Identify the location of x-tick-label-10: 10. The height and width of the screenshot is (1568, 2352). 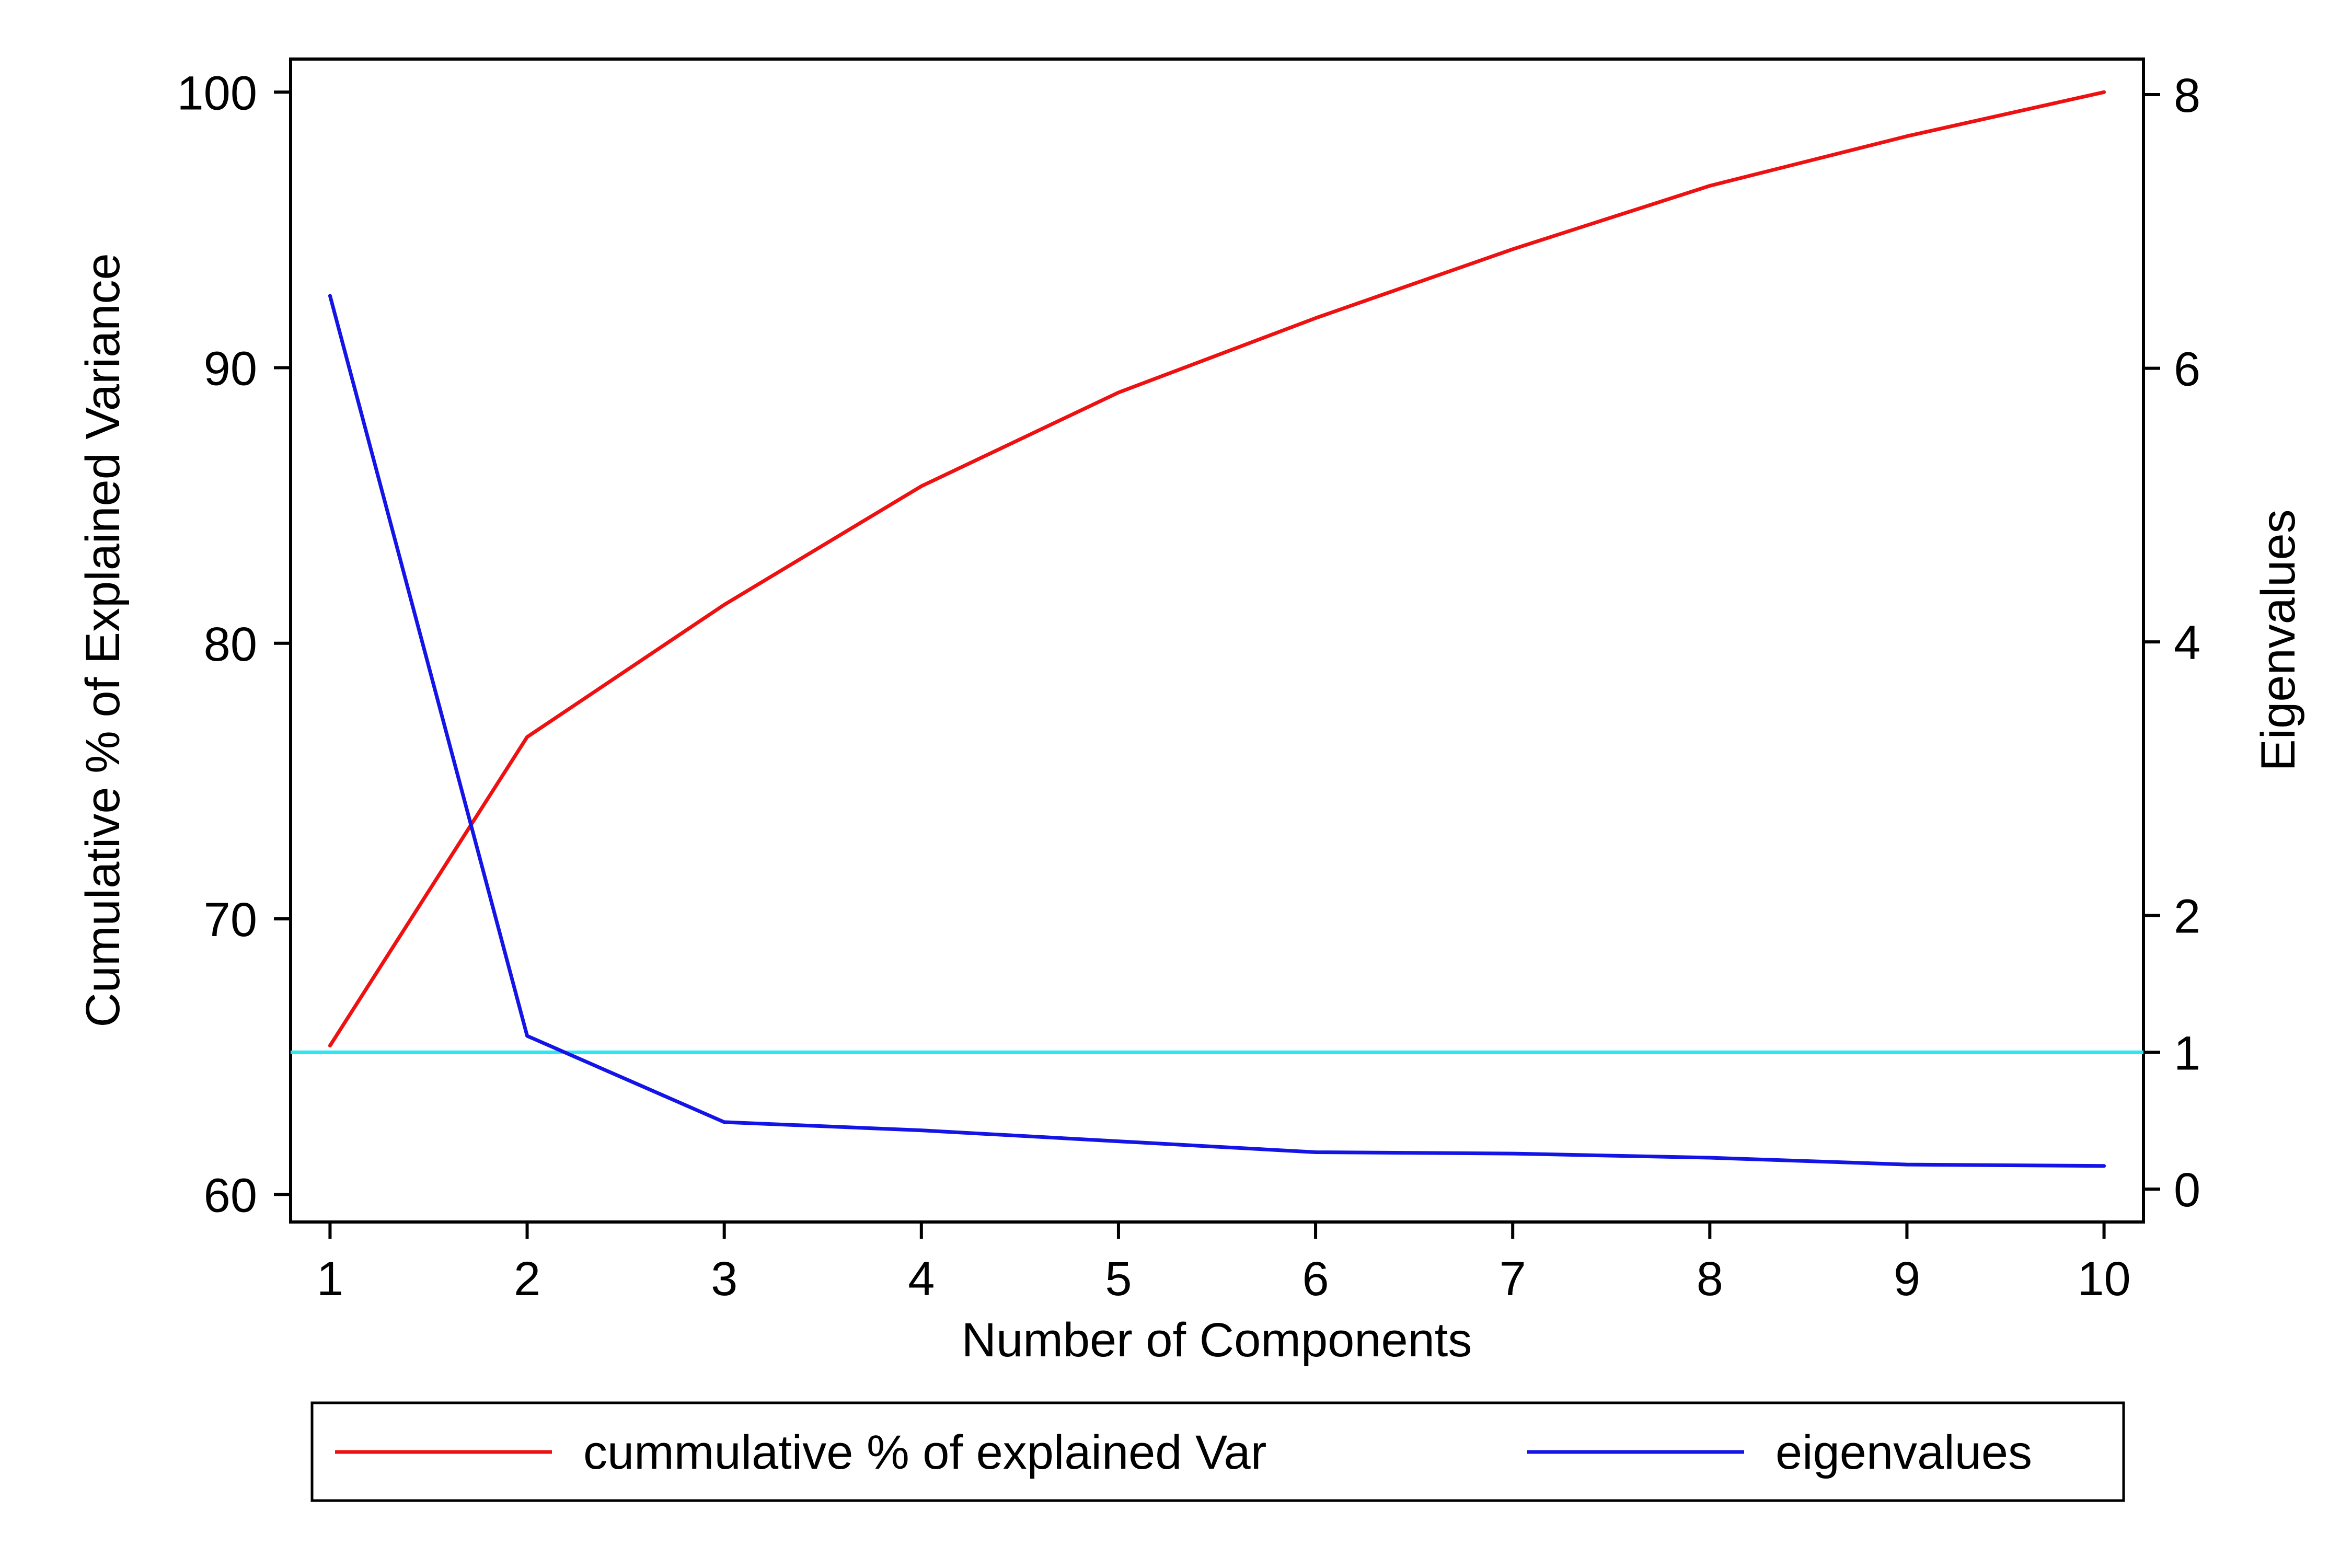
(2103, 1279).